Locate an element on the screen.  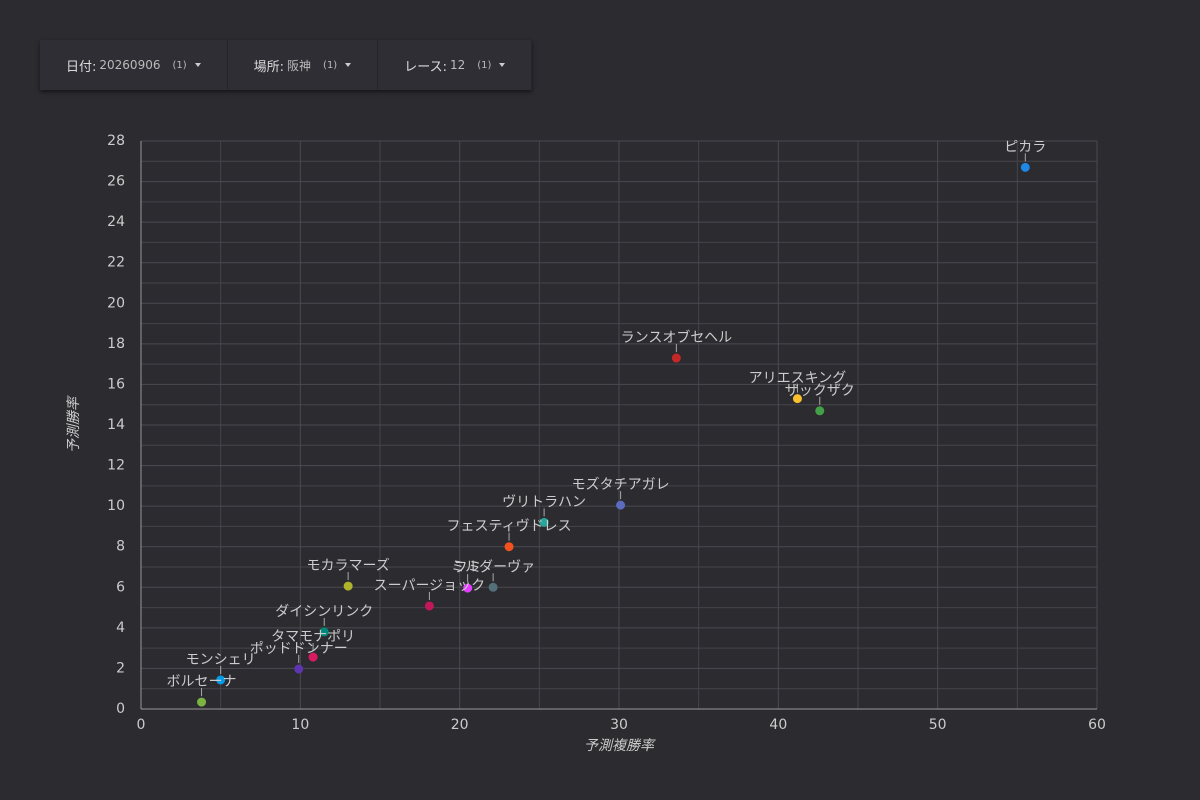
x-tick-label: 30 is located at coordinates (619, 725).